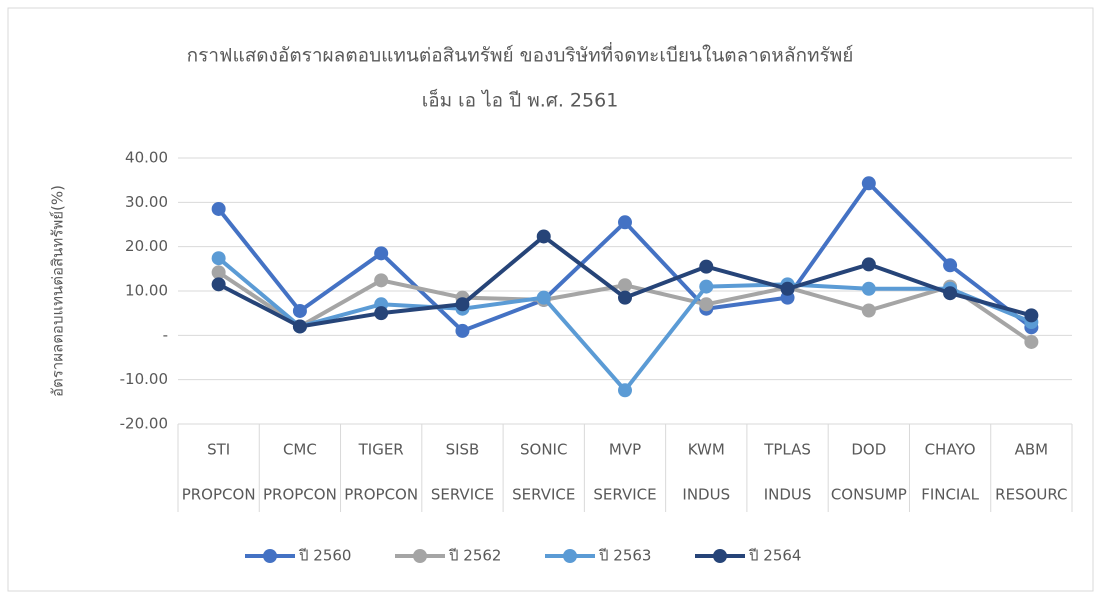 Image resolution: width=1097 pixels, height=599 pixels. What do you see at coordinates (474, 556) in the screenshot?
I see `legend-label: ปี 2562` at bounding box center [474, 556].